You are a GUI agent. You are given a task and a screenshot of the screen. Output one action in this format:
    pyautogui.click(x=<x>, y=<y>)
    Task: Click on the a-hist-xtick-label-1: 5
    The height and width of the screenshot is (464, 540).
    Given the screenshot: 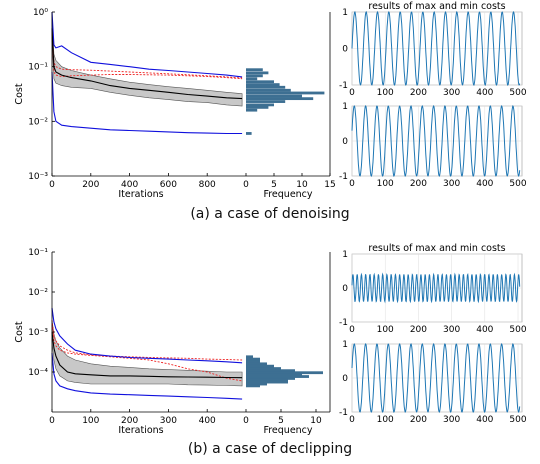 What is the action you would take?
    pyautogui.click(x=274, y=185)
    